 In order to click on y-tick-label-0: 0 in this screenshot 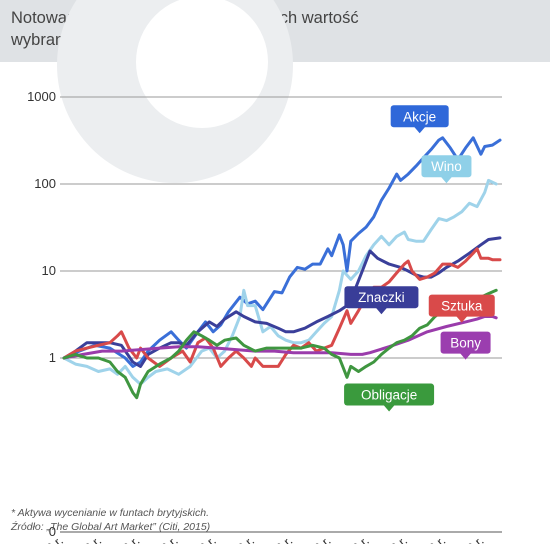, I will do `click(52, 531)`.